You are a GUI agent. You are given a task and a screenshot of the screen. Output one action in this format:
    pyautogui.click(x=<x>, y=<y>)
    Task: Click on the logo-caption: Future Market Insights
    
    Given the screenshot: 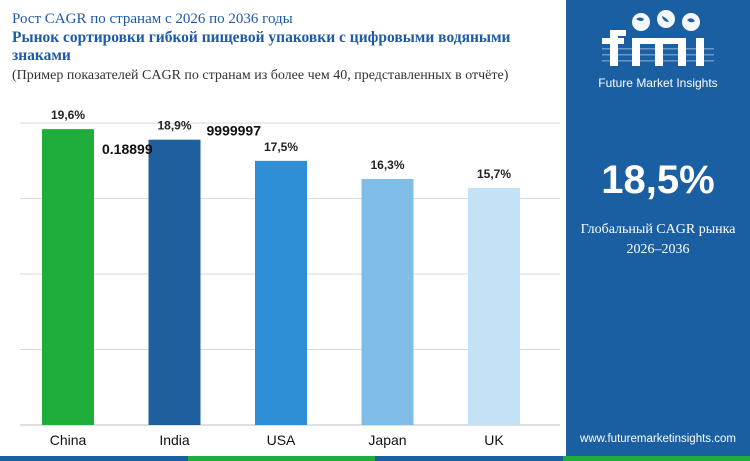 What is the action you would take?
    pyautogui.click(x=658, y=83)
    